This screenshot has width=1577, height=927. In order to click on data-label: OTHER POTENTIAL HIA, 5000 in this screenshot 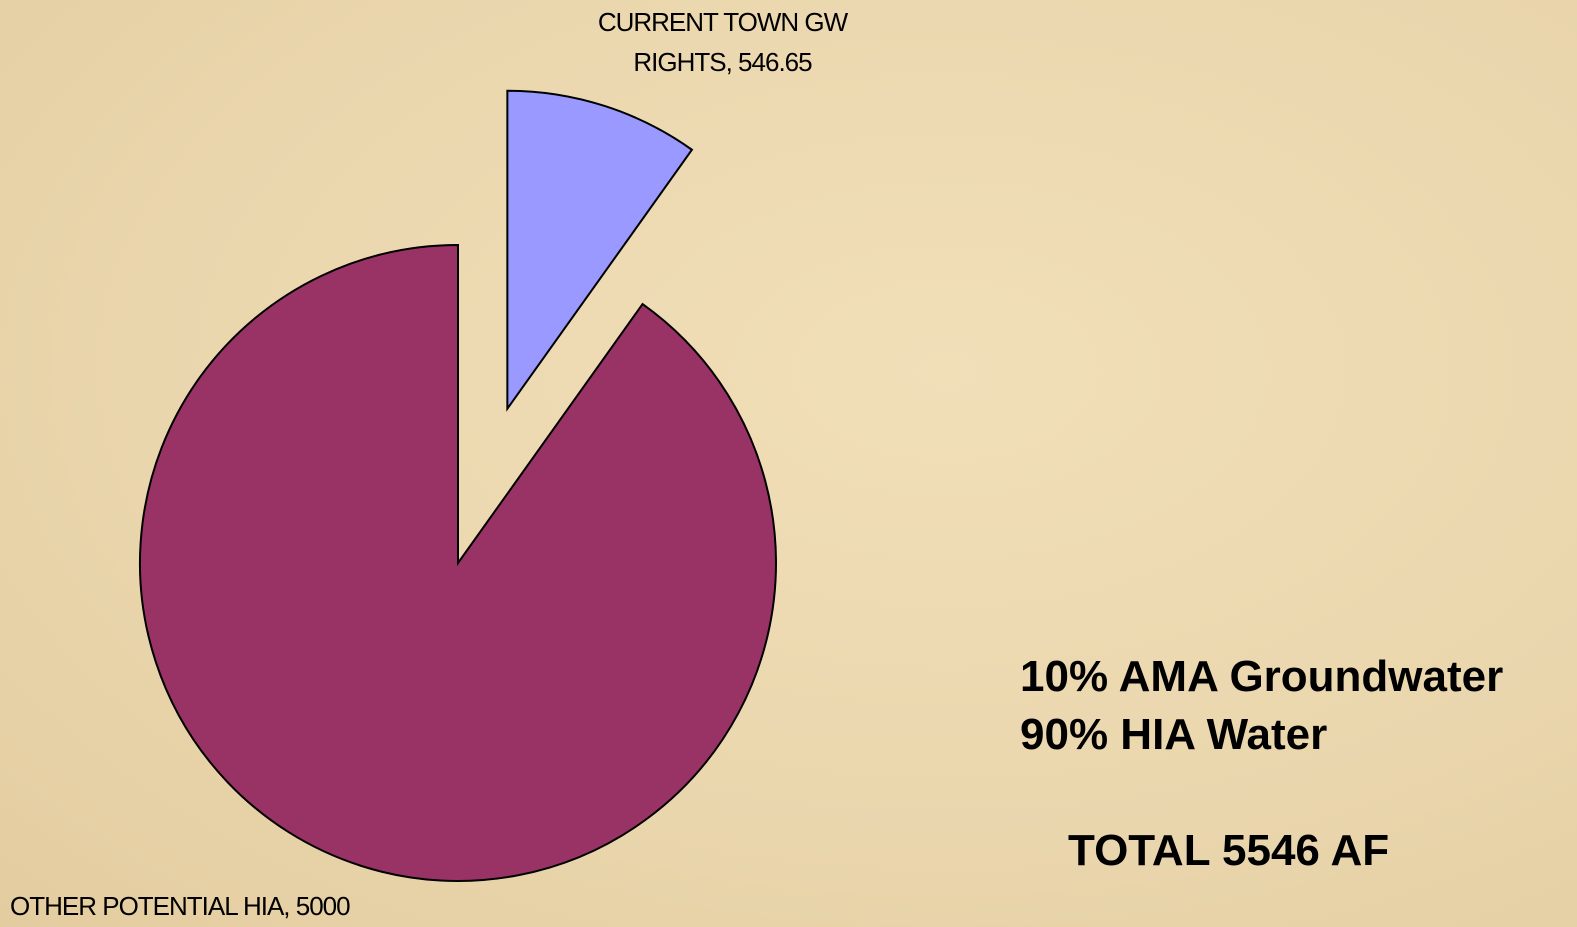, I will do `click(180, 906)`.